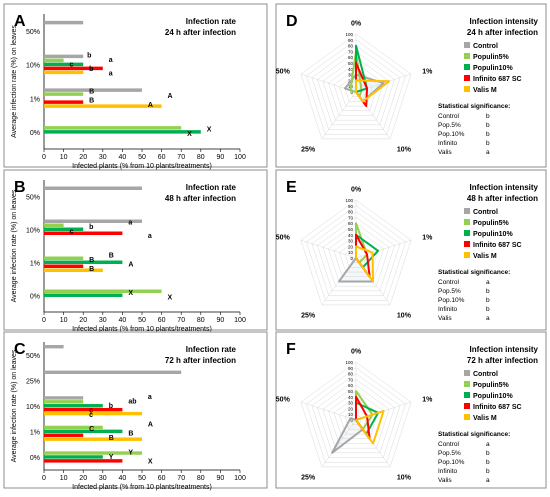 The image size is (550, 497). What do you see at coordinates (351, 241) in the screenshot?
I see `radial-tick-label: 30` at bounding box center [351, 241].